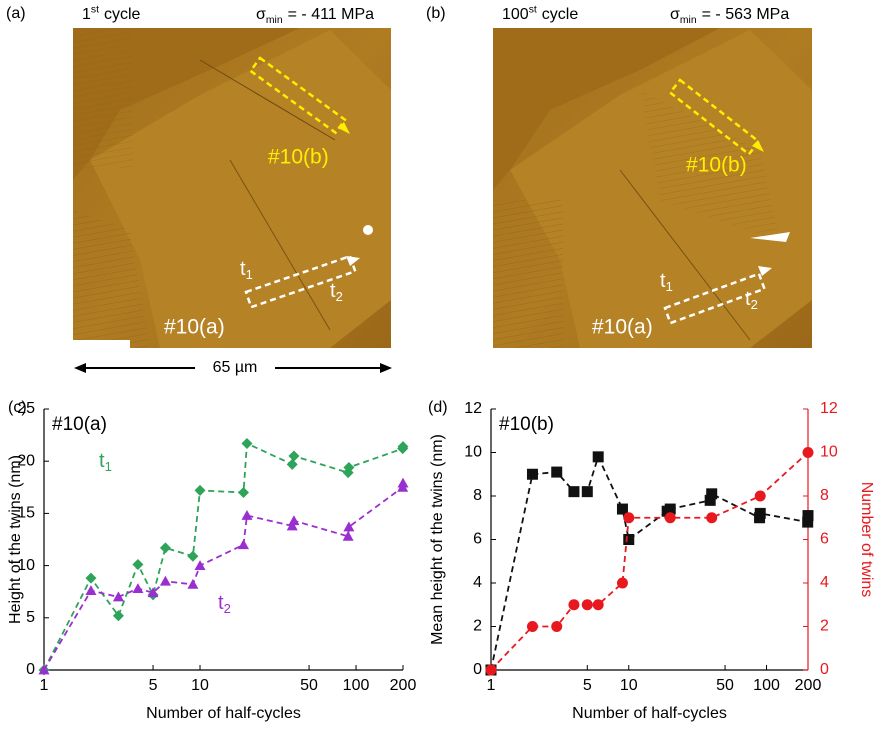 The image size is (876, 733). What do you see at coordinates (437, 539) in the screenshot?
I see `y-axis-label: Mean height of the twins (nm)` at bounding box center [437, 539].